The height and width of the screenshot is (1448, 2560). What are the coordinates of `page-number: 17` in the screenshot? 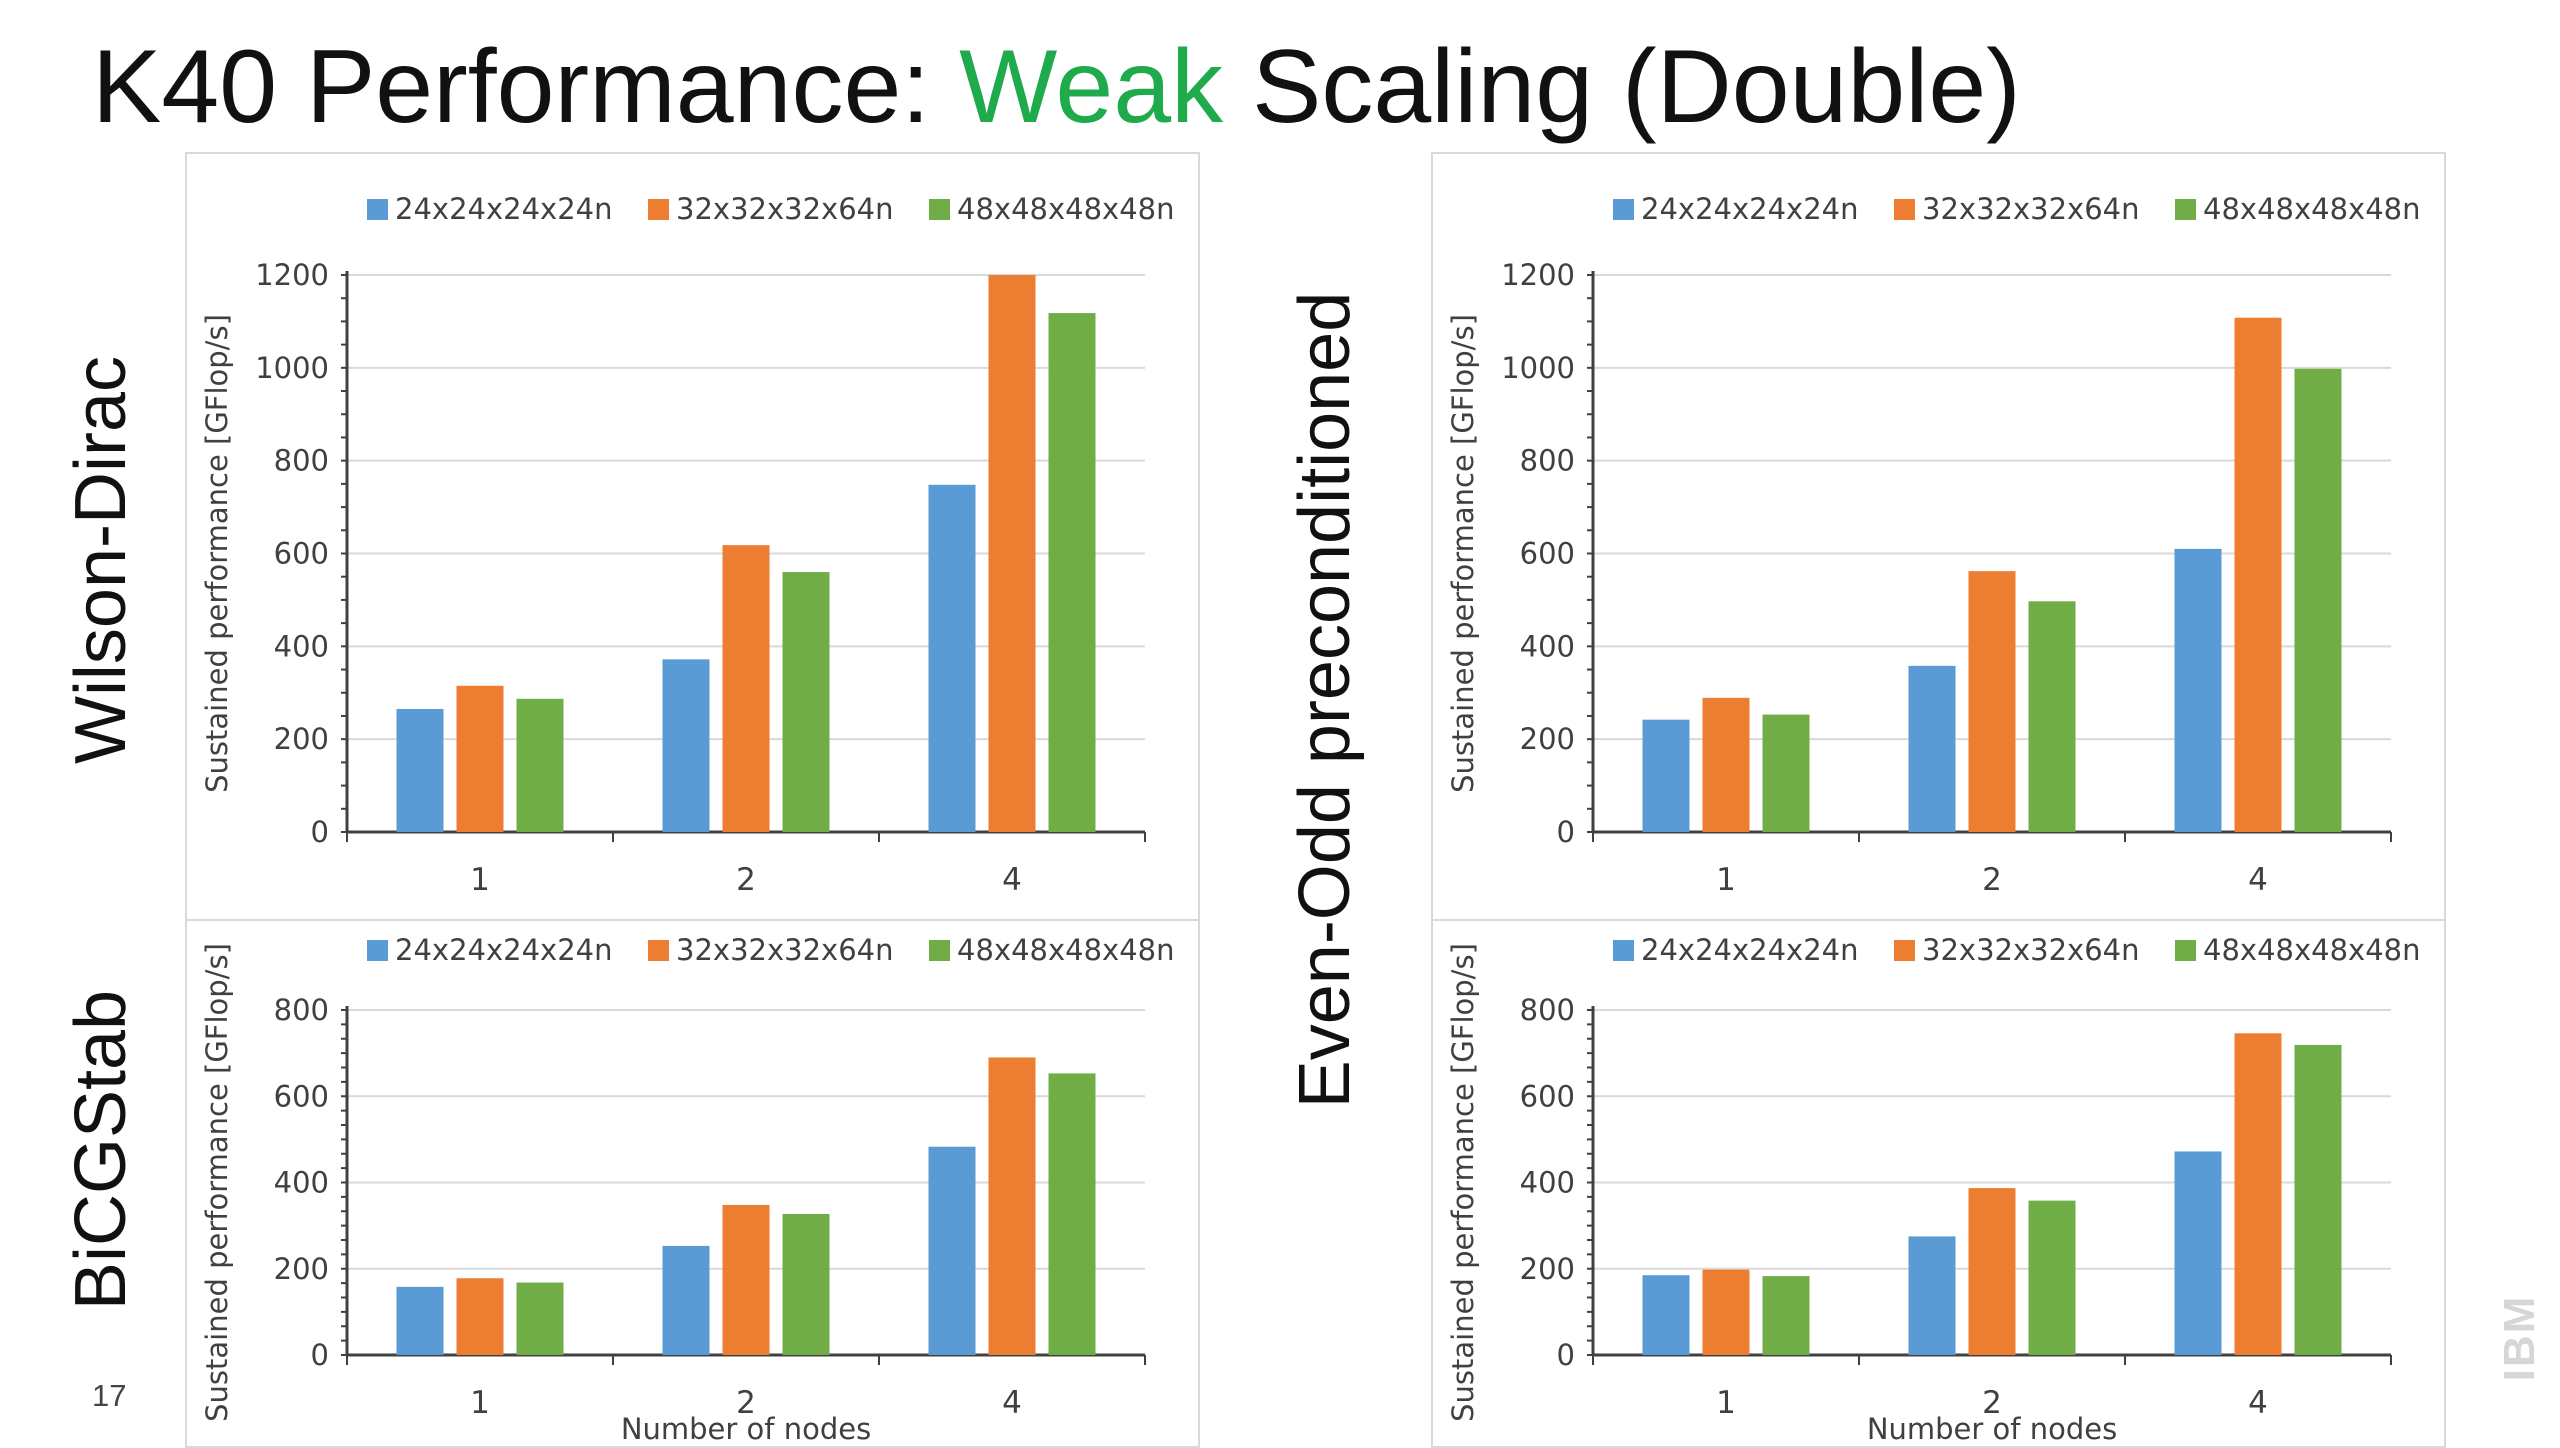 It's located at (109, 1395).